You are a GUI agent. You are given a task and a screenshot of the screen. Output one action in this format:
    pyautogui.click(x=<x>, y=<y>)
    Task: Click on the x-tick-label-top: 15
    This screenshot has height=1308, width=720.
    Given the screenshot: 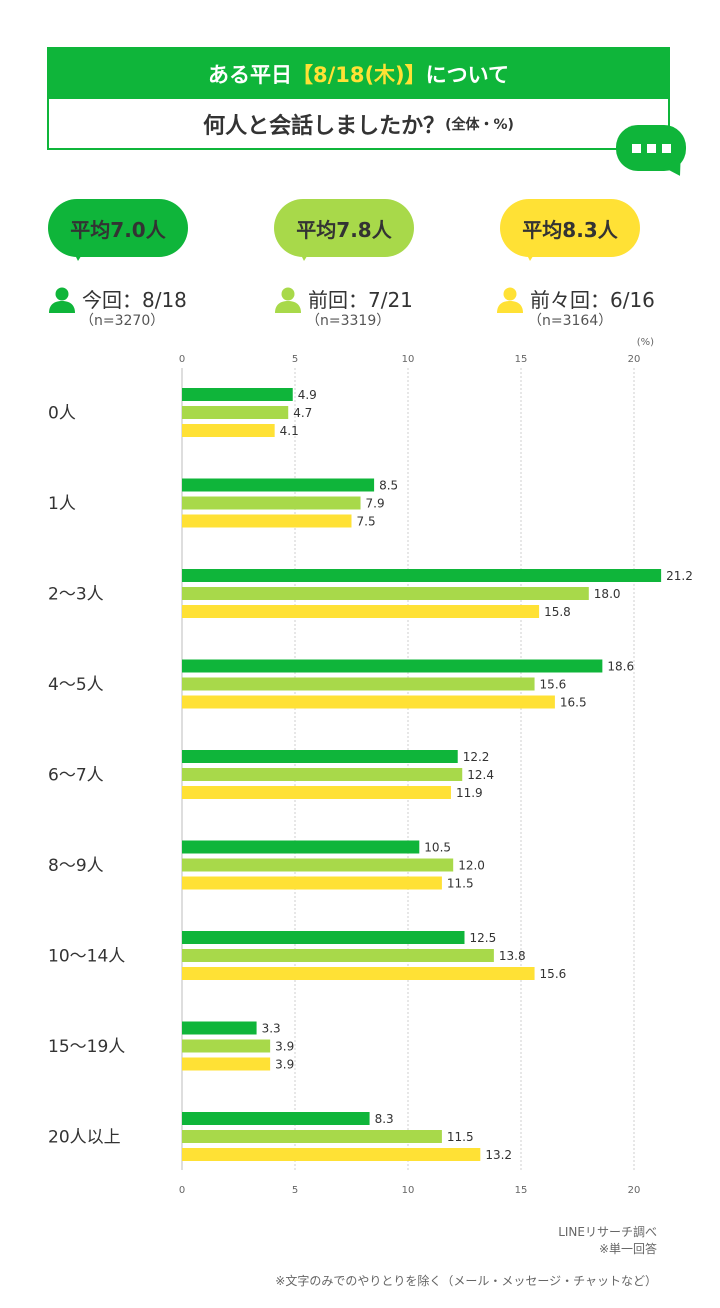 What is the action you would take?
    pyautogui.click(x=521, y=359)
    